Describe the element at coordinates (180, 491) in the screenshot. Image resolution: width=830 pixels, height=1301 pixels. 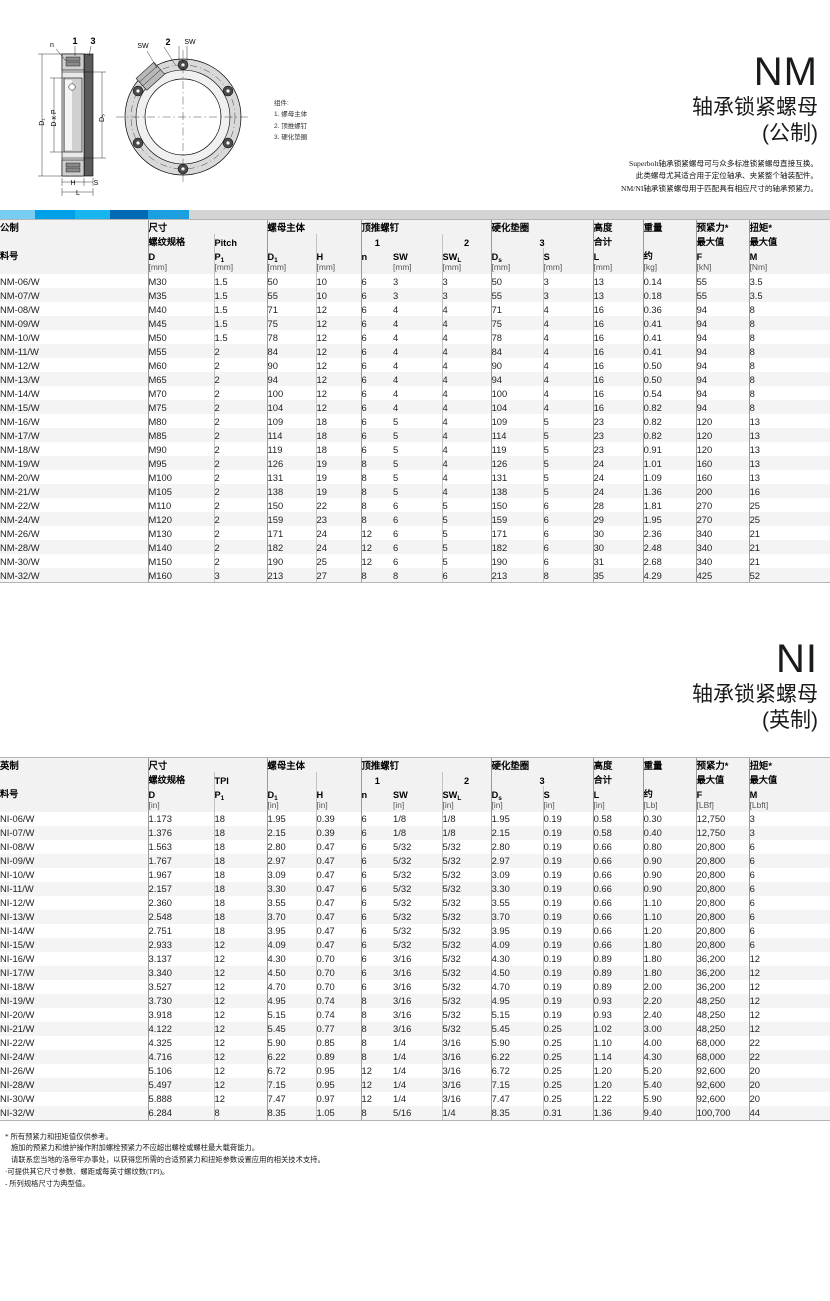
I see `cell-D: M105` at that location.